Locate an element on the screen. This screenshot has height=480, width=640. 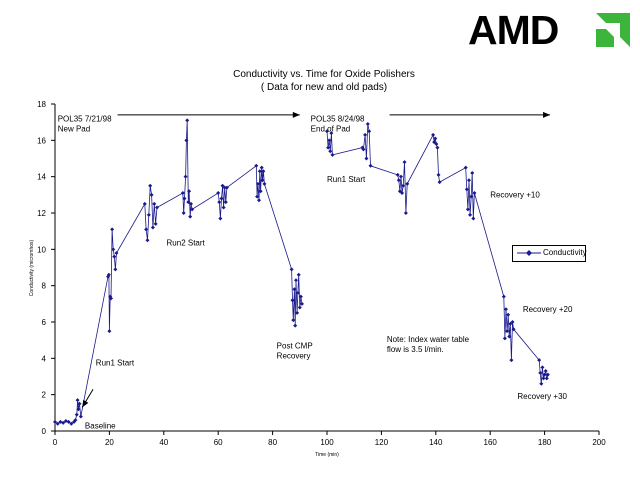
legend-swatch is located at coordinates (529, 253).